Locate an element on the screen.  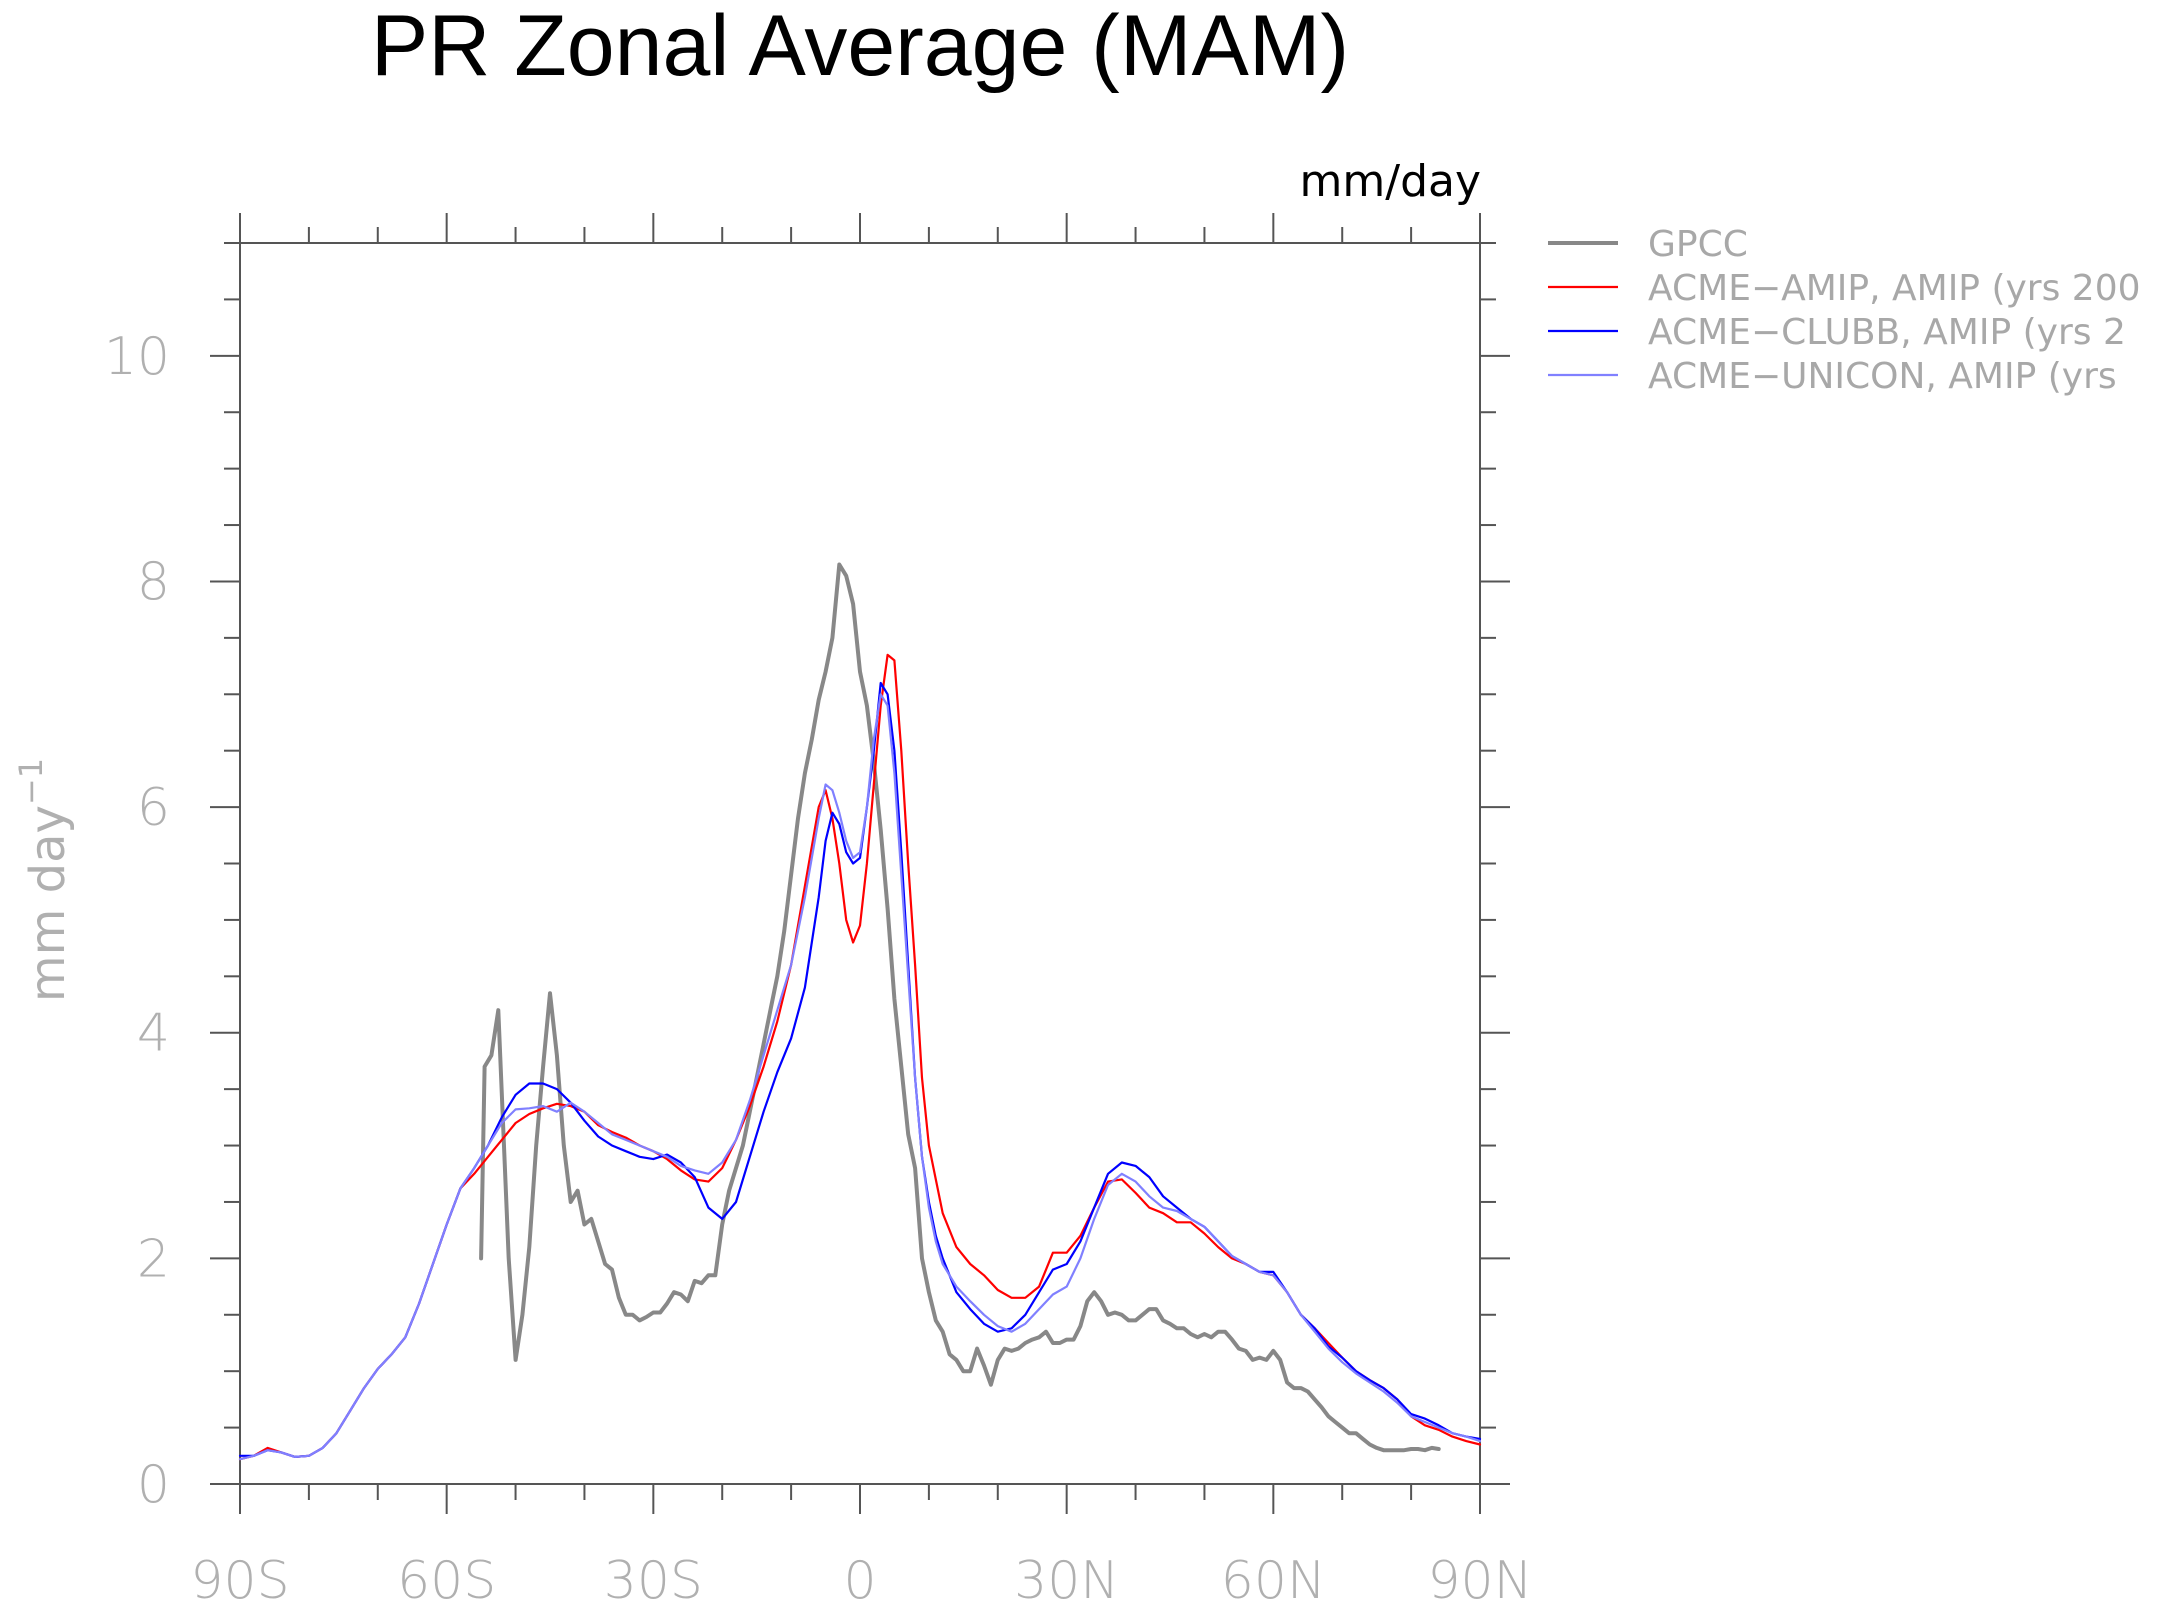
x-tick-label: 60N is located at coordinates (1273, 1576).